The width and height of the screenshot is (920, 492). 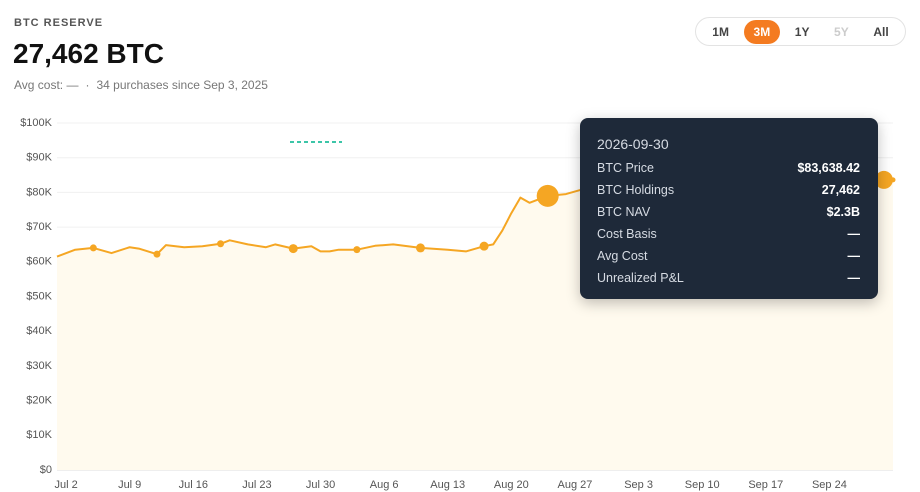 What do you see at coordinates (65, 485) in the screenshot?
I see `x-tick-label: Jul 2` at bounding box center [65, 485].